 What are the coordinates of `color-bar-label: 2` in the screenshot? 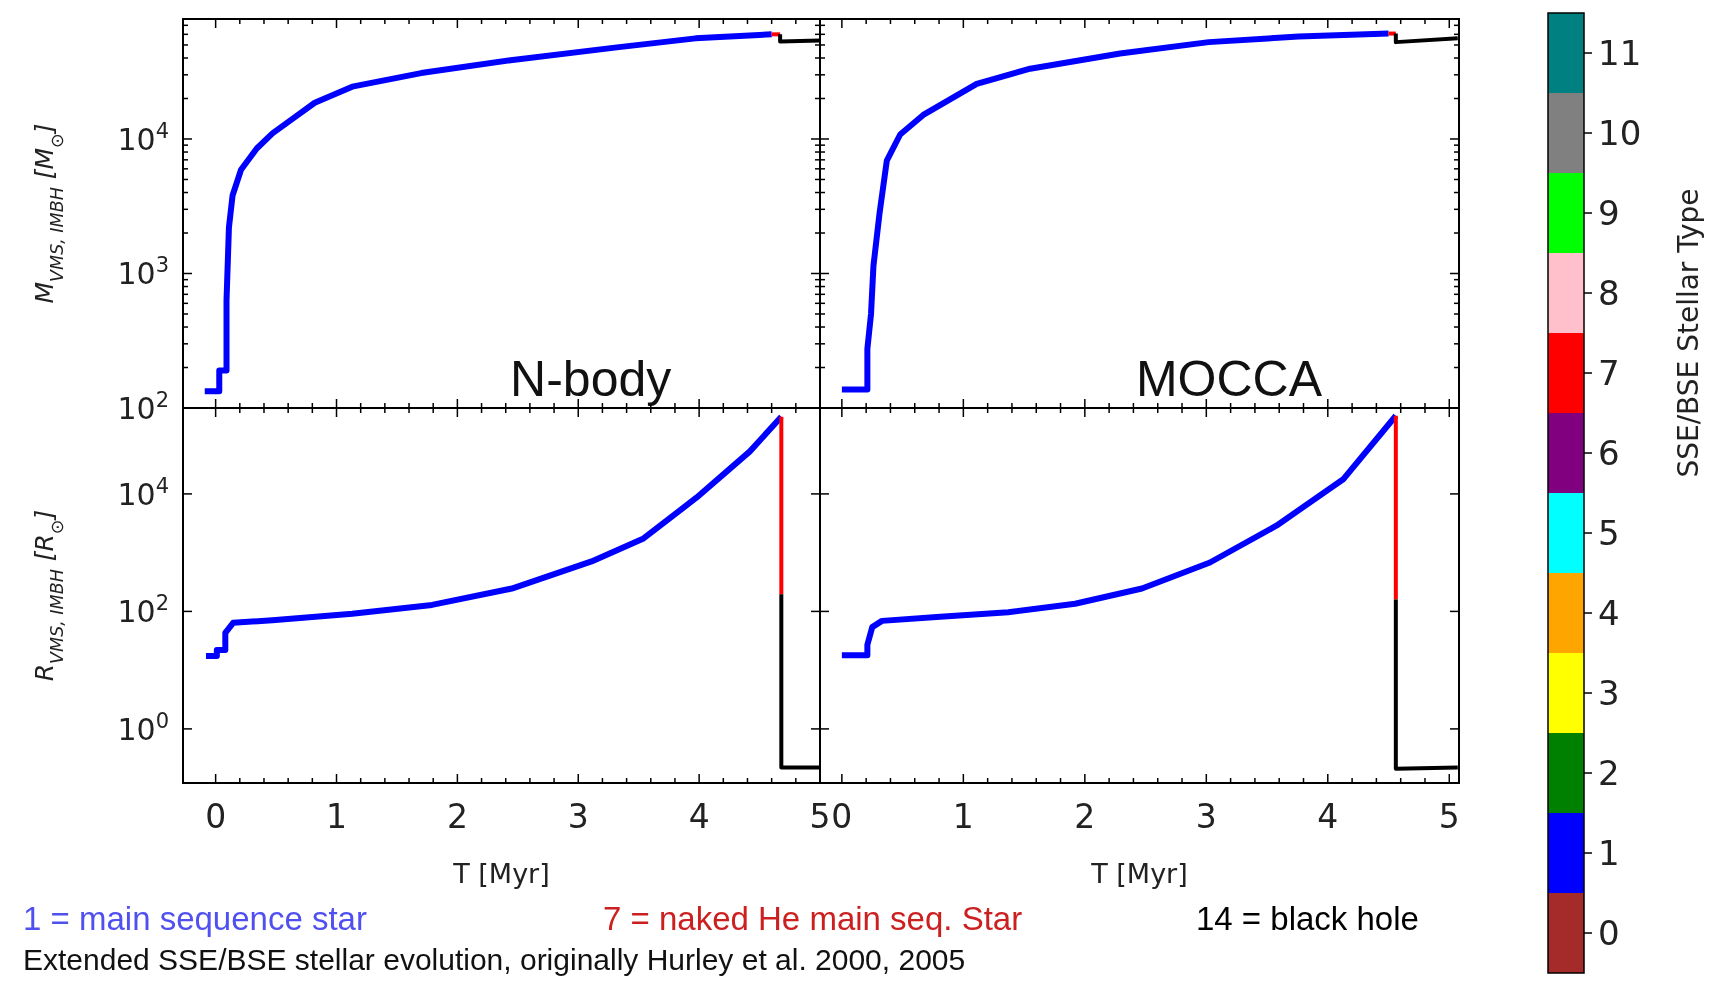 It's located at (1609, 773).